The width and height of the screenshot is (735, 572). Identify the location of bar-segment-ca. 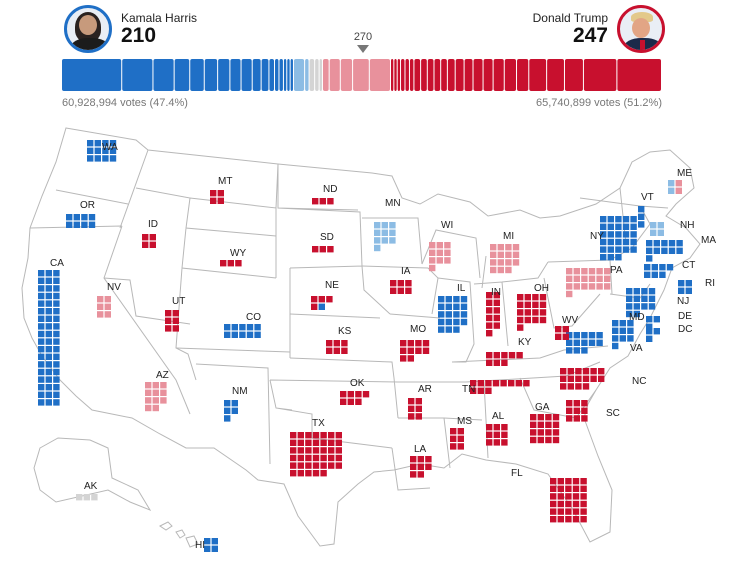
(92, 75).